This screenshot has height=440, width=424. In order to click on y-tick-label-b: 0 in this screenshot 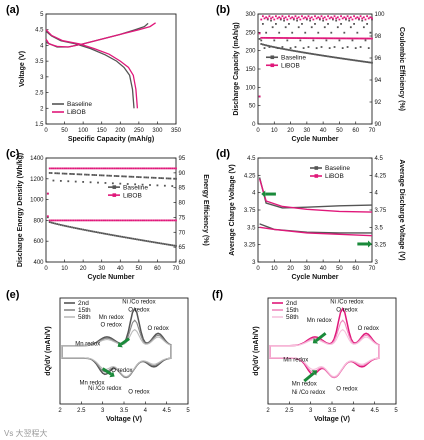, I will do `click(254, 125)`.